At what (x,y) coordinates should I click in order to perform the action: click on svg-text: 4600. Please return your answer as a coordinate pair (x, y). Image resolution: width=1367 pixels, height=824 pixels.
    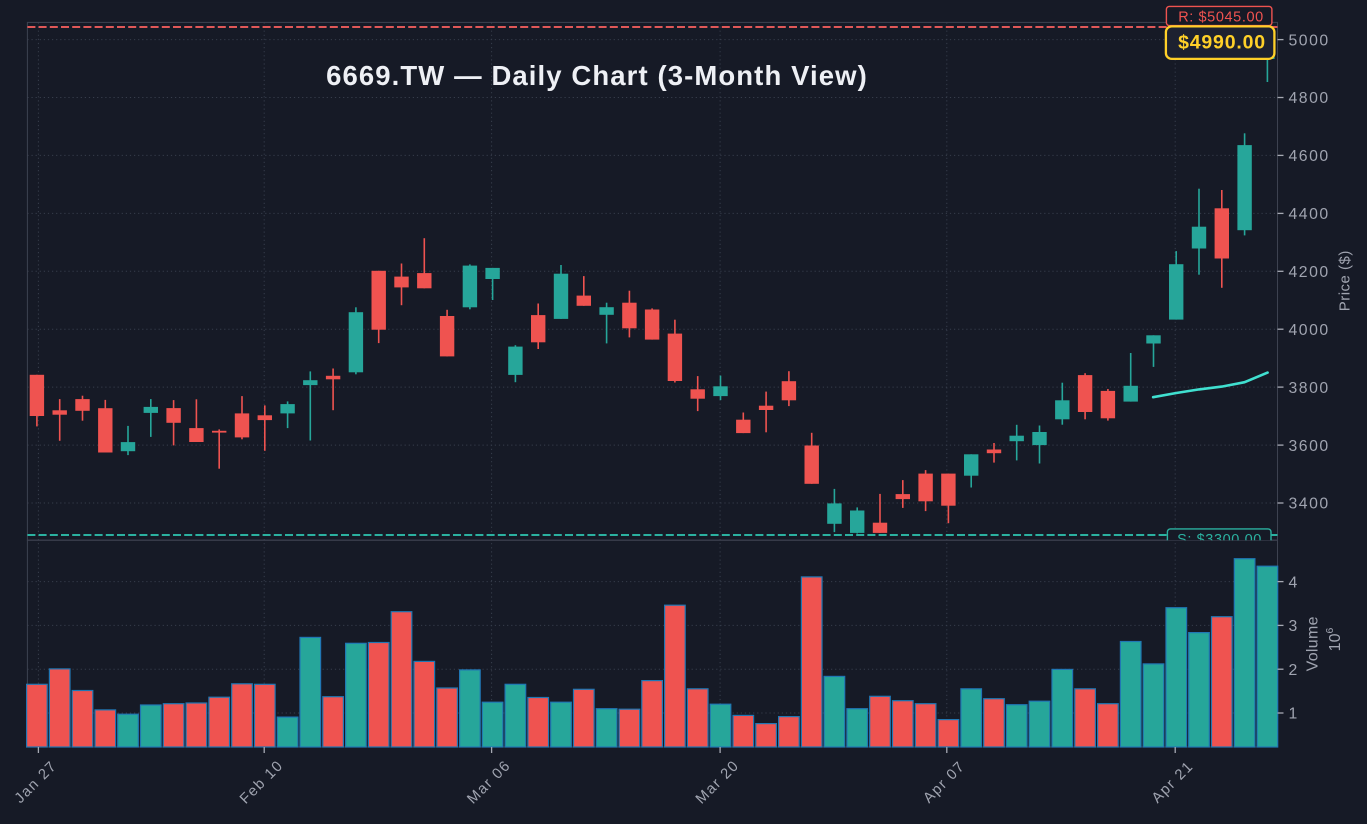
    Looking at the image, I should click on (1309, 156).